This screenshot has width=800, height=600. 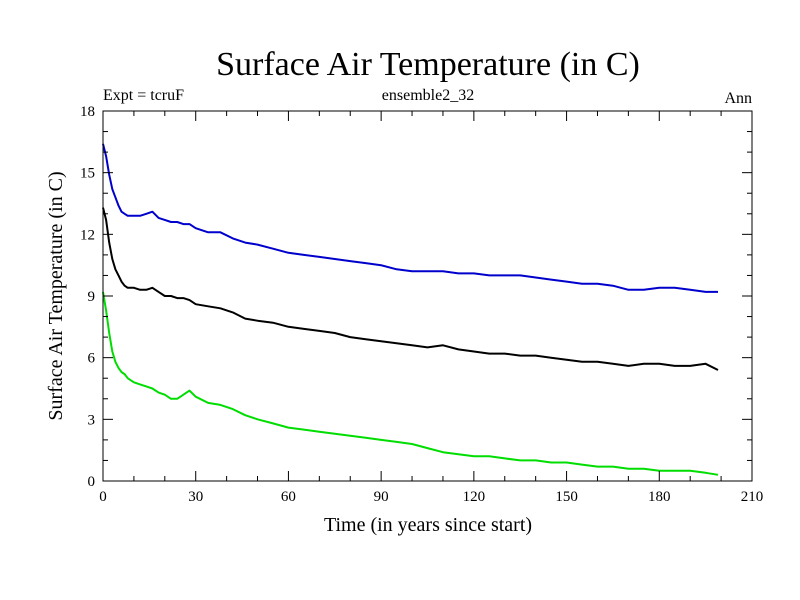 What do you see at coordinates (87, 174) in the screenshot?
I see `y-tick-label: 15` at bounding box center [87, 174].